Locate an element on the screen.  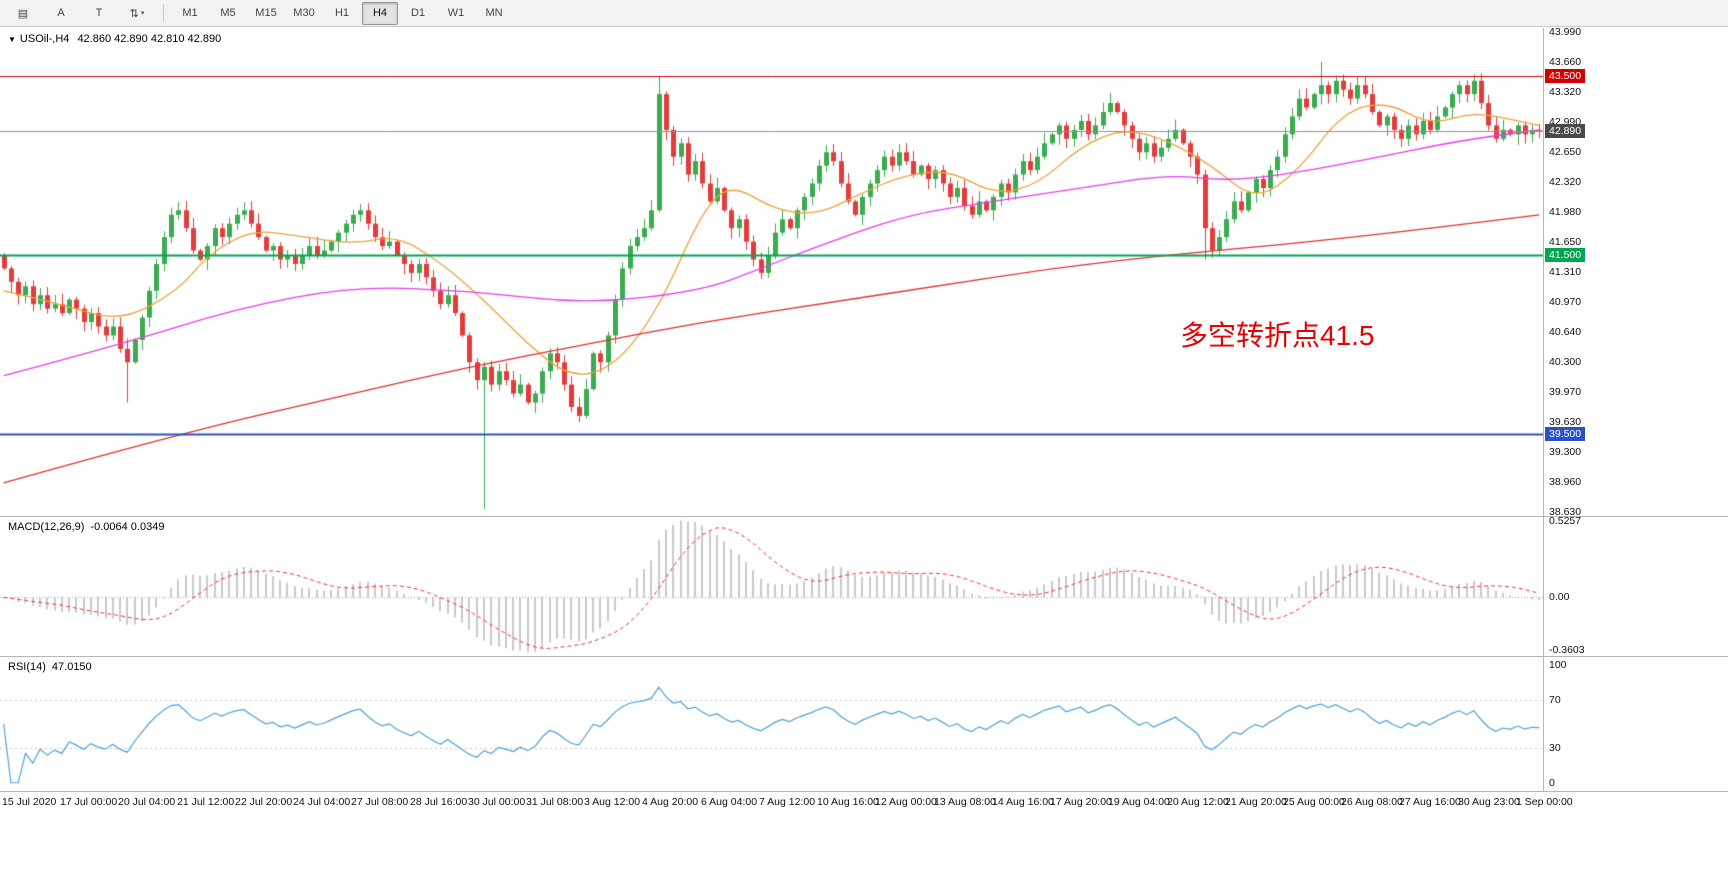
rsi-canvas is located at coordinates (771, 724).